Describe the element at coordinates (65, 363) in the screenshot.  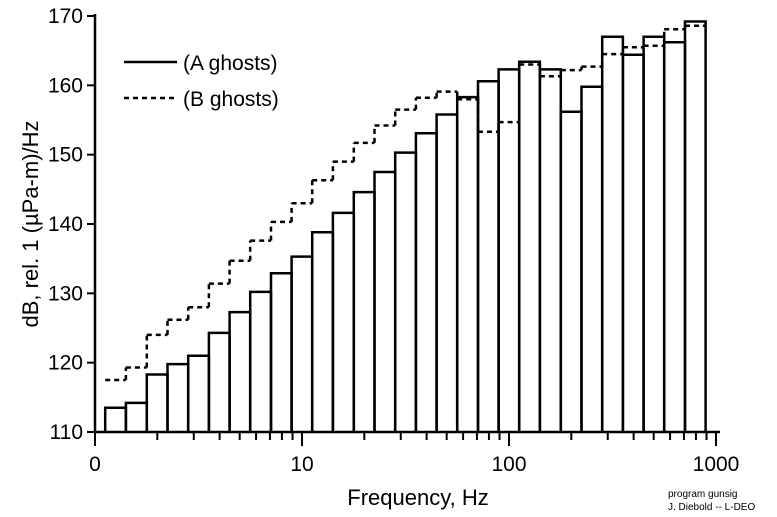
I see `y-tick-label: 120` at that location.